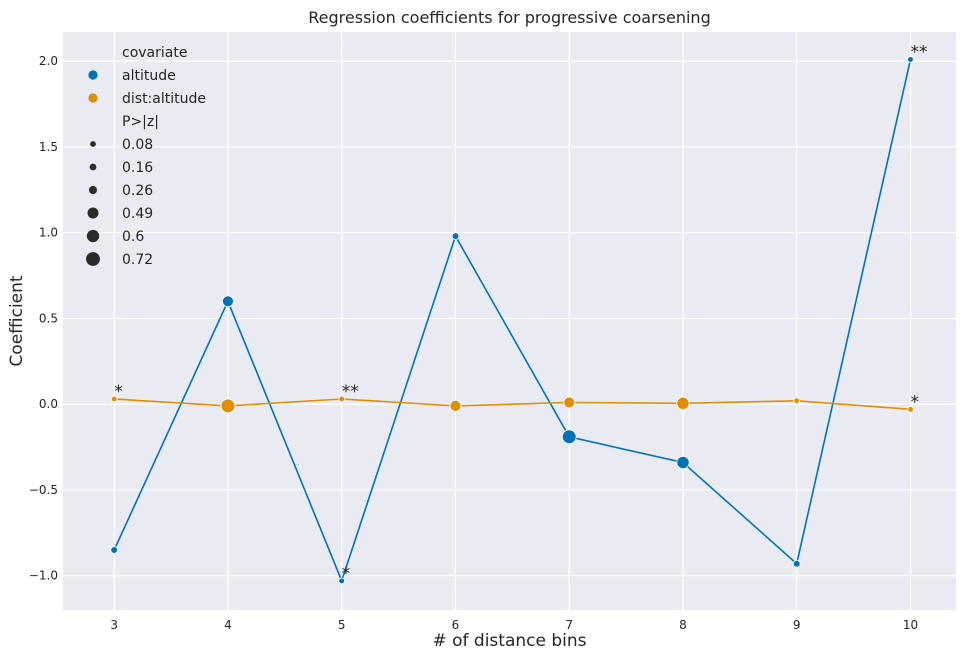 The image size is (965, 660). I want to click on x-tick-label: 6, so click(456, 625).